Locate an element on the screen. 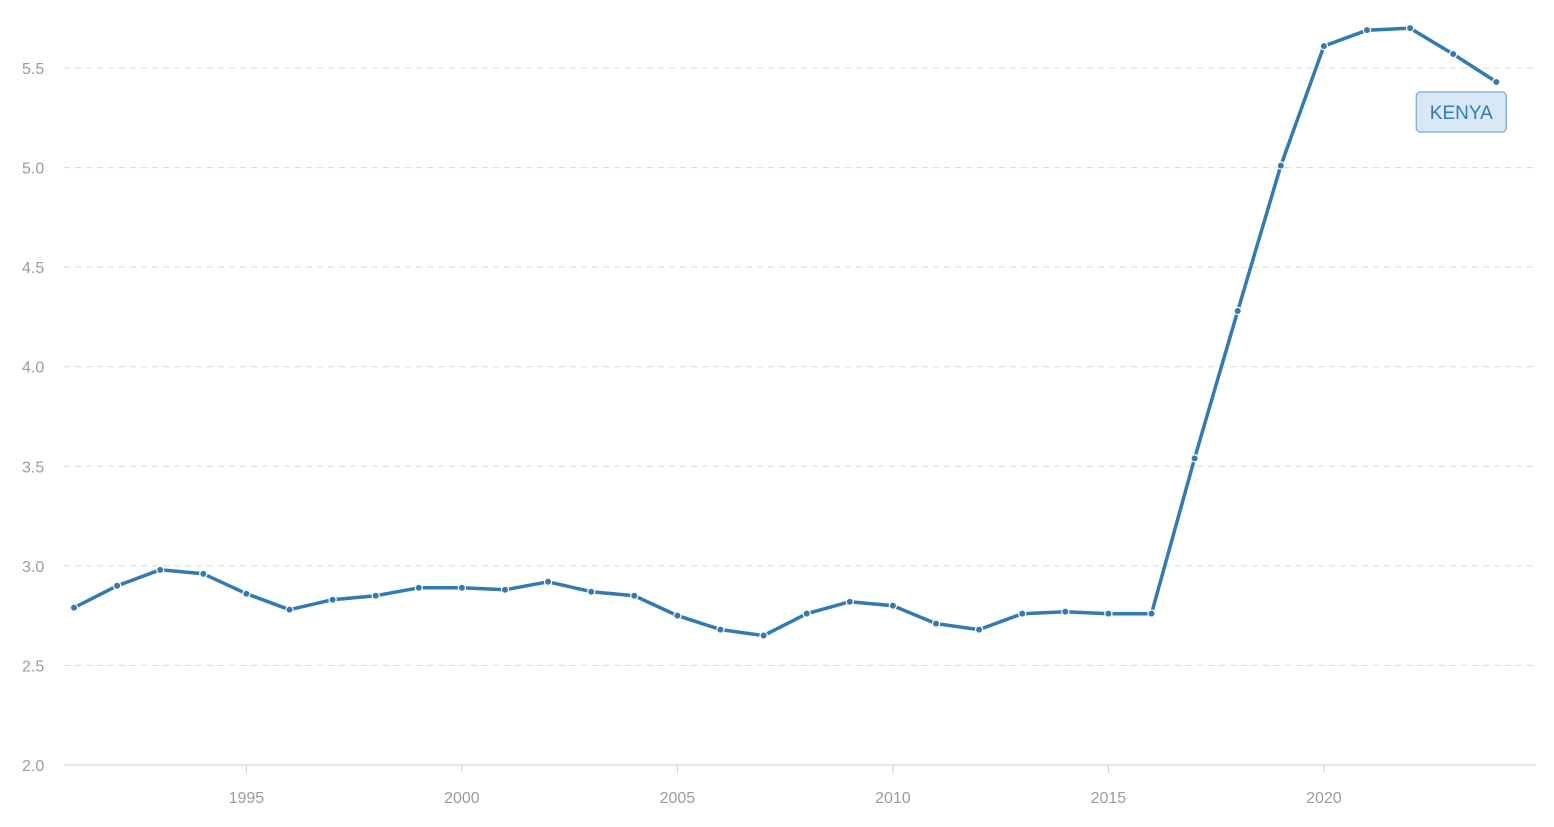 The width and height of the screenshot is (1554, 827). y-tick-label: 3.0 is located at coordinates (33, 567).